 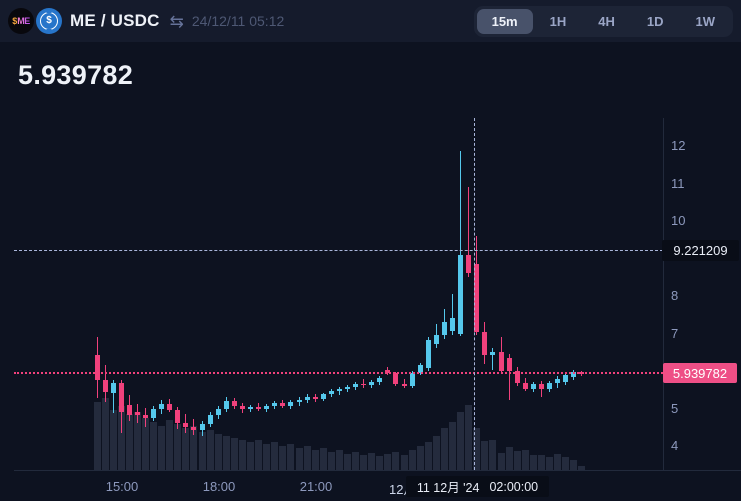 What do you see at coordinates (558, 21) in the screenshot?
I see `timeframe-1h: 1H` at bounding box center [558, 21].